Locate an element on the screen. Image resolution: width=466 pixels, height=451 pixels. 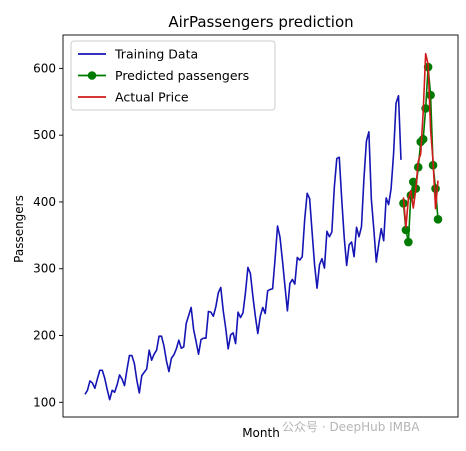
y-tick-label: 300 is located at coordinates (44, 269).